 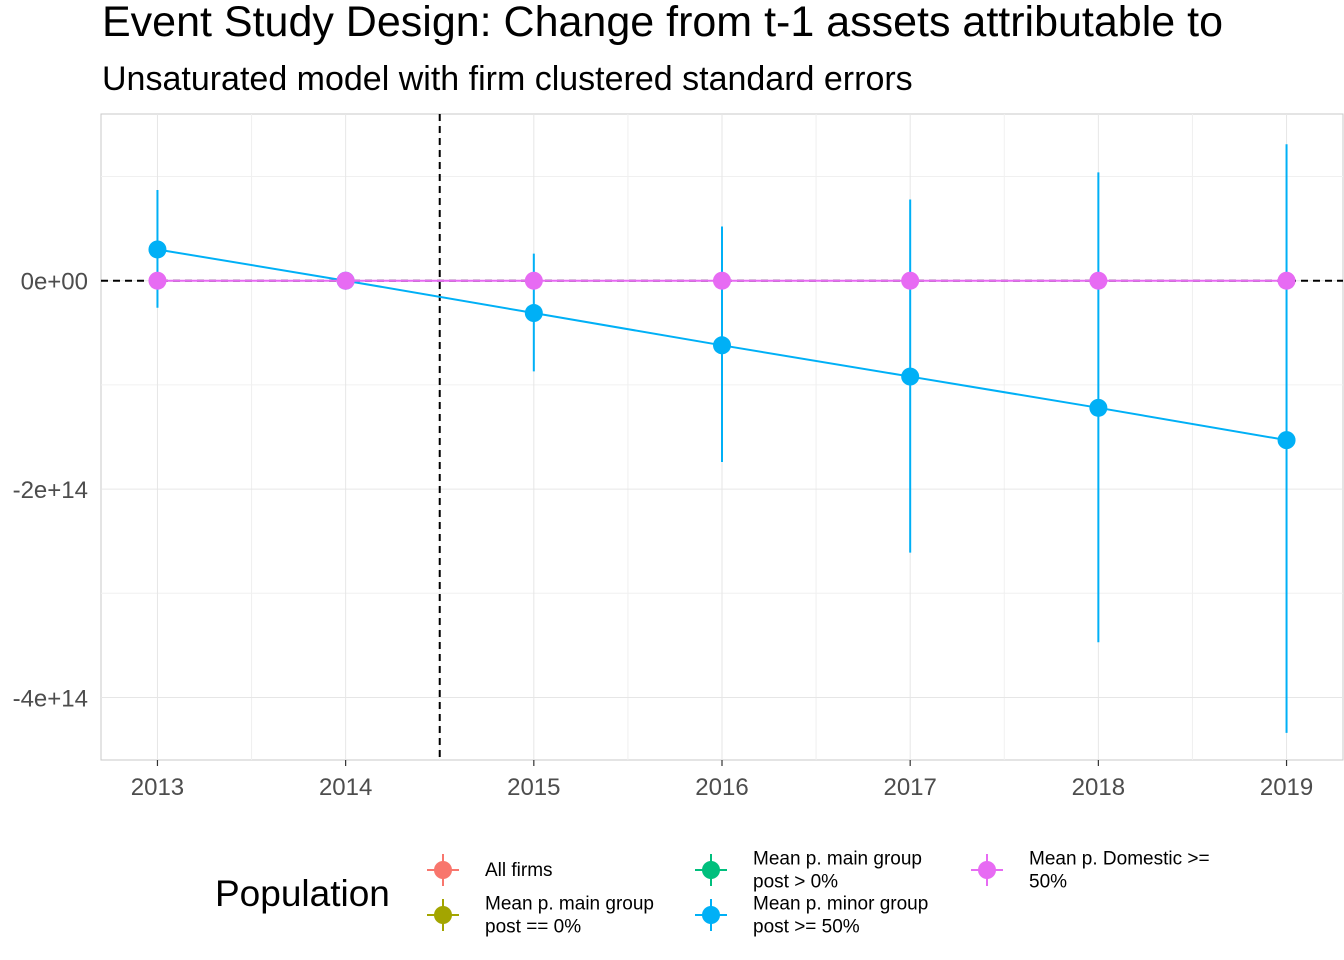 I want to click on x-tick-label: 2014, so click(x=345, y=787).